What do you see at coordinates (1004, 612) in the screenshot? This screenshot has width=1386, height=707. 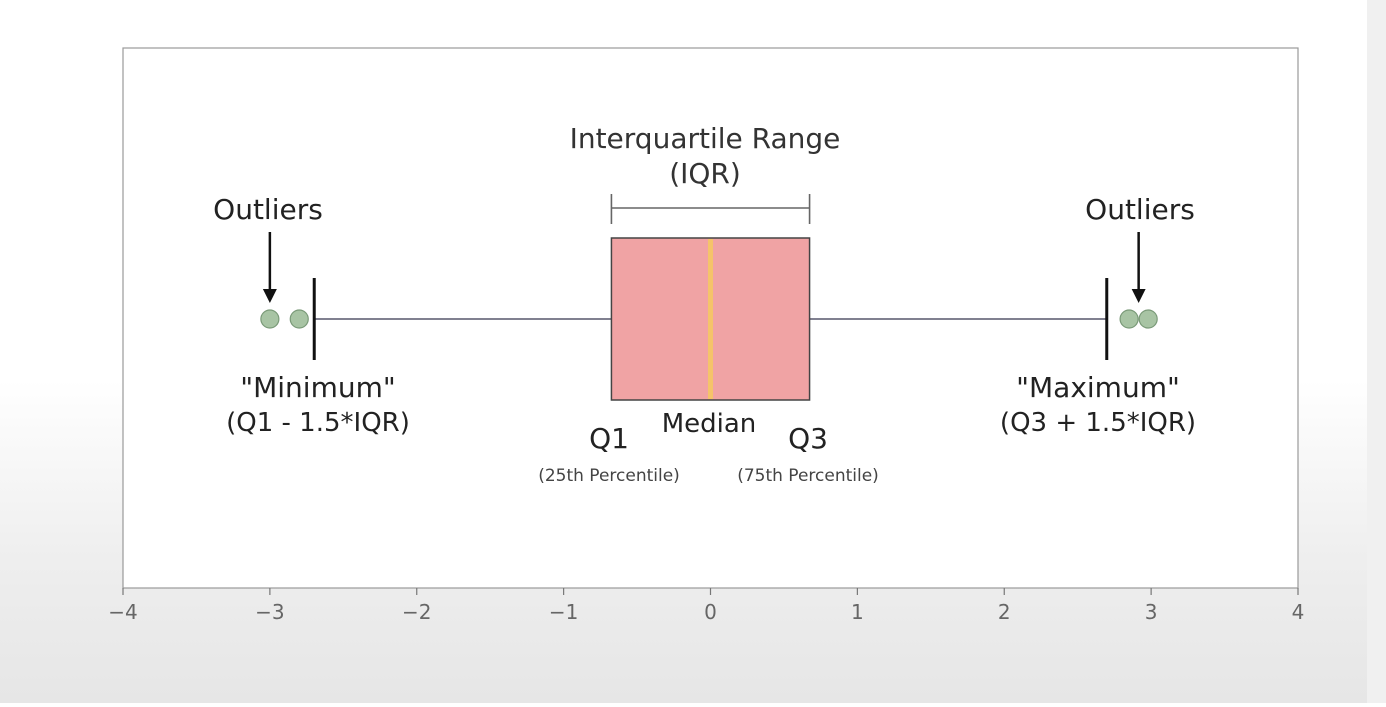 I see `x-tick-label: 2` at bounding box center [1004, 612].